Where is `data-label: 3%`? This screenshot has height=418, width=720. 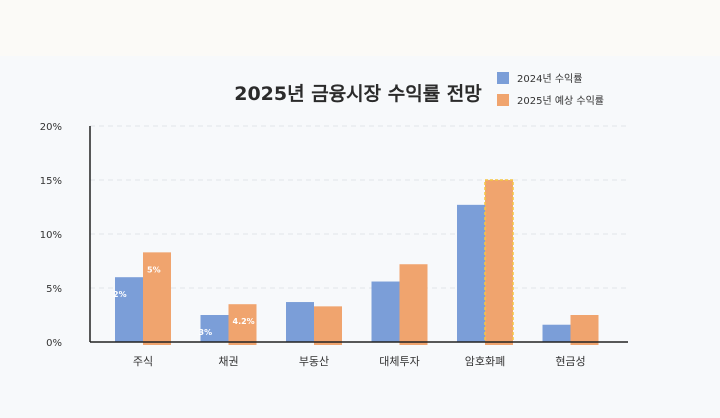
data-label: 3% is located at coordinates (206, 332).